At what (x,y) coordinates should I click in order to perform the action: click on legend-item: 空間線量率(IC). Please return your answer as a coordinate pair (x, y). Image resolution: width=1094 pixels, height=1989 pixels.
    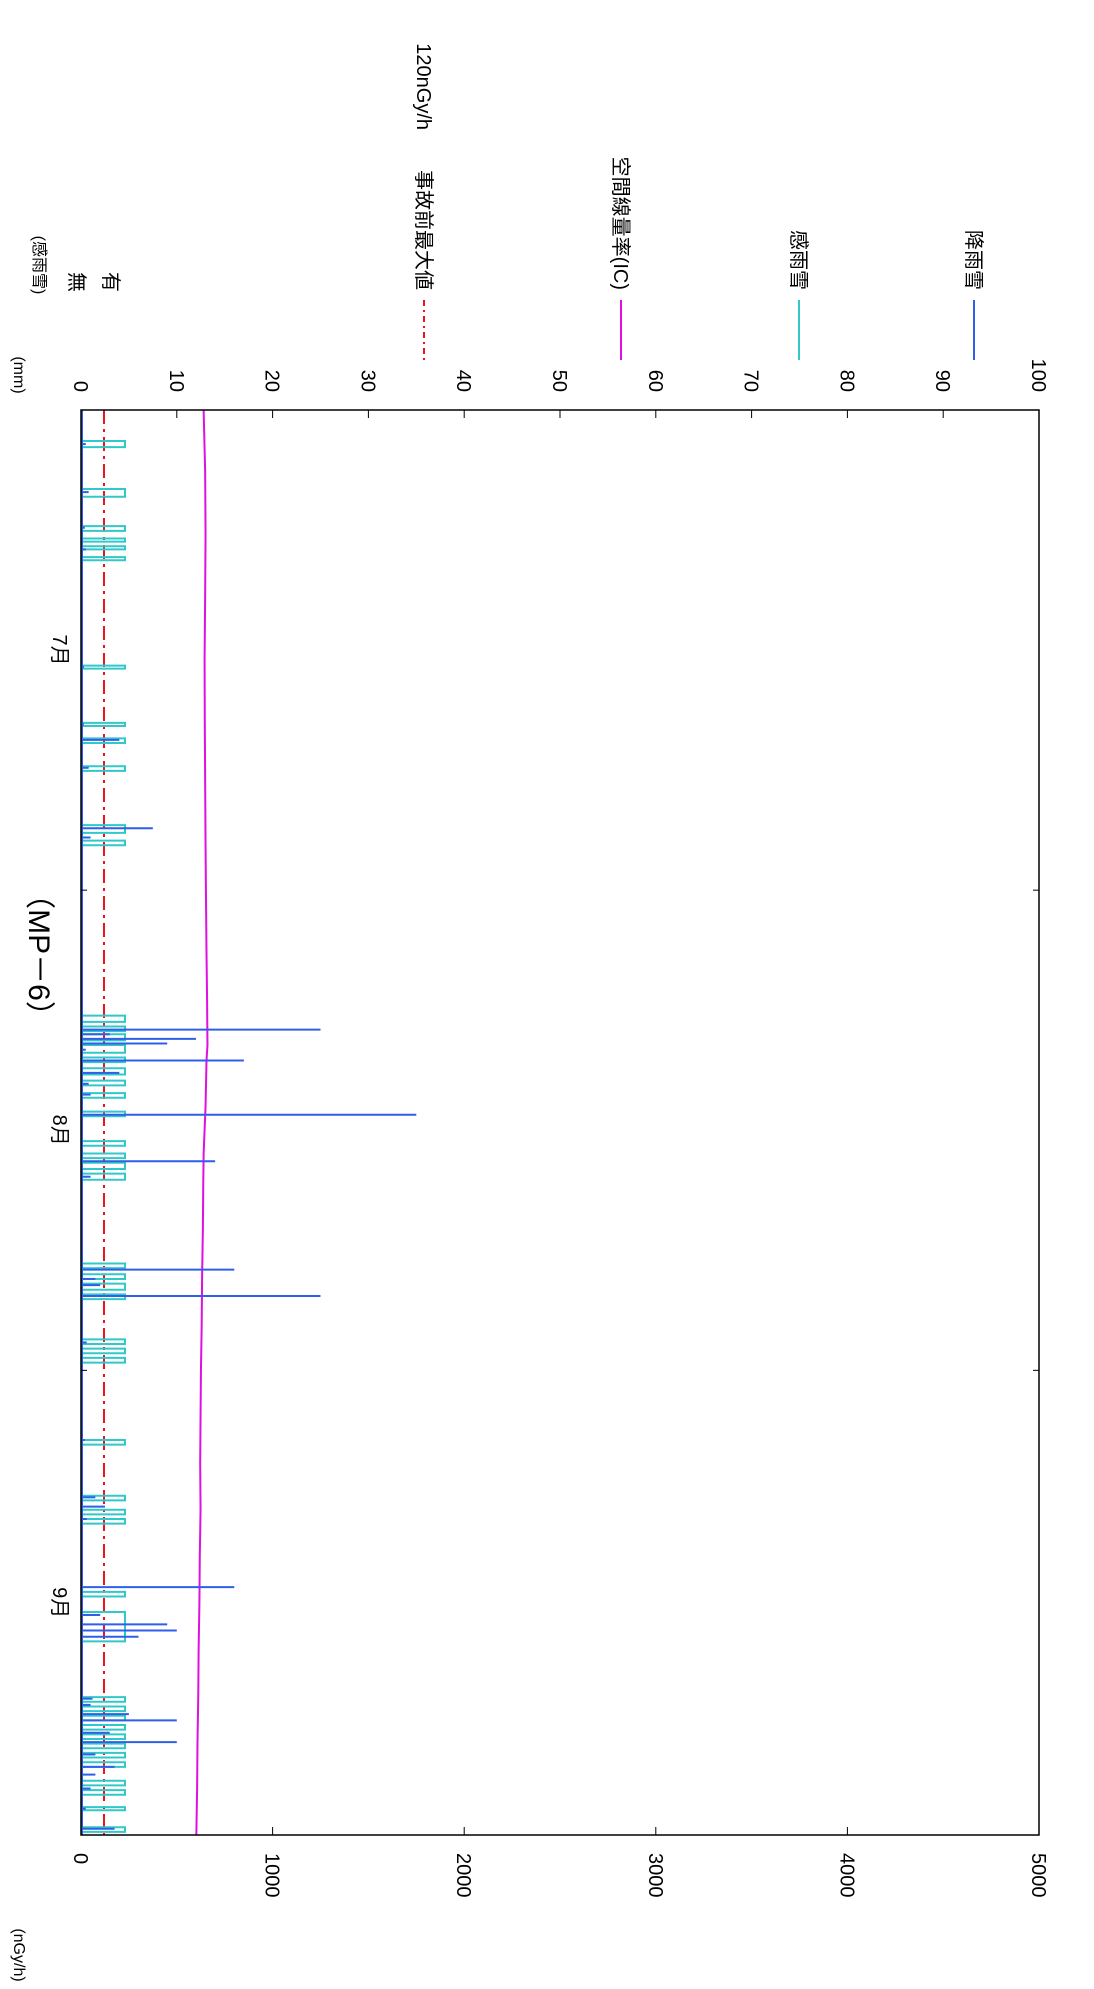
    Looking at the image, I should click on (620, 258).